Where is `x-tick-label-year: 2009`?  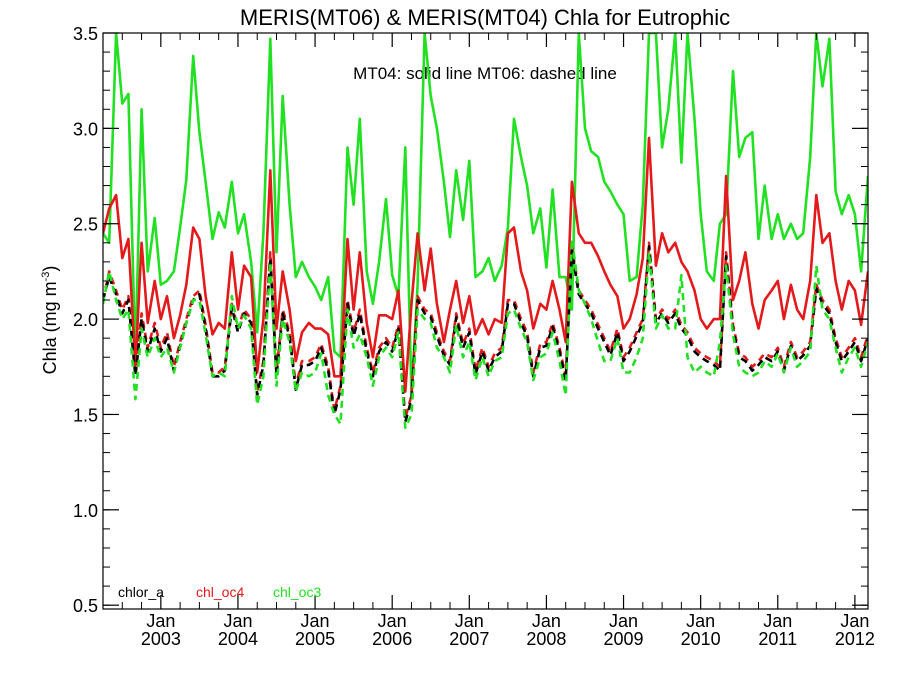 x-tick-label-year: 2009 is located at coordinates (624, 639).